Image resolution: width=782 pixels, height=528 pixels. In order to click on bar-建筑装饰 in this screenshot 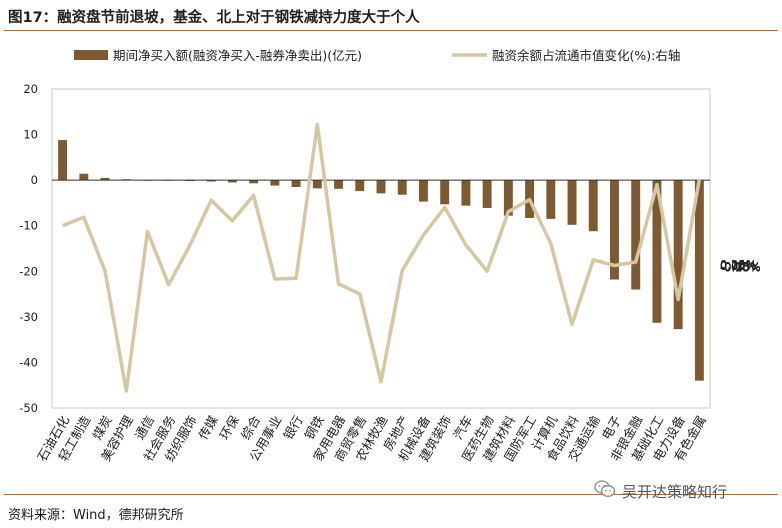, I will do `click(445, 192)`.